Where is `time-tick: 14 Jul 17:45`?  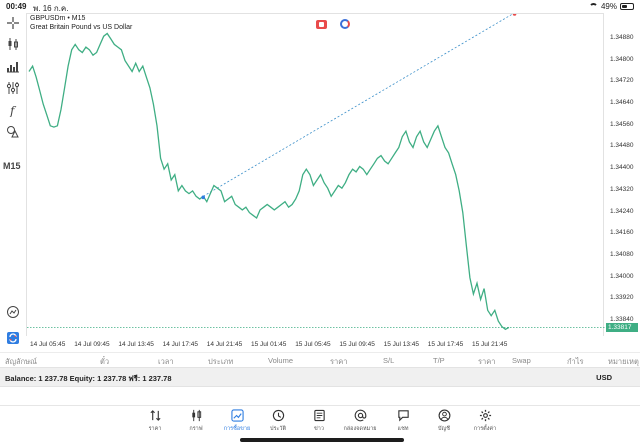 time-tick: 14 Jul 17:45 is located at coordinates (180, 344).